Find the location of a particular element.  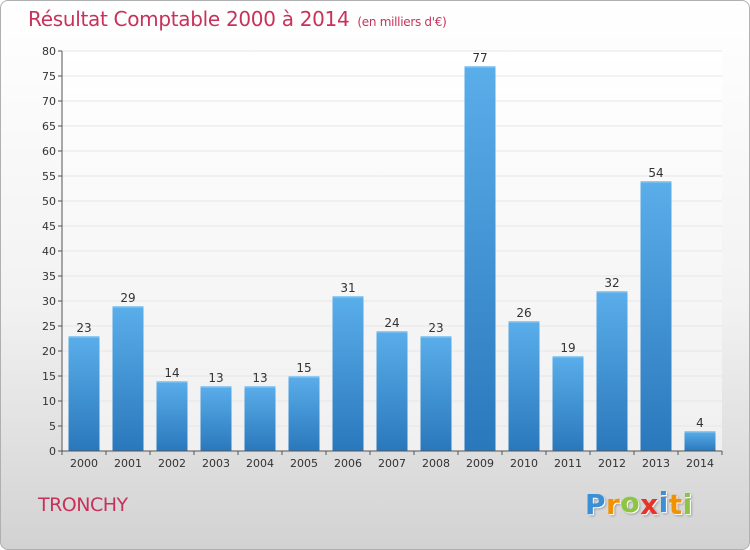

logo-letter: t is located at coordinates (675, 504).